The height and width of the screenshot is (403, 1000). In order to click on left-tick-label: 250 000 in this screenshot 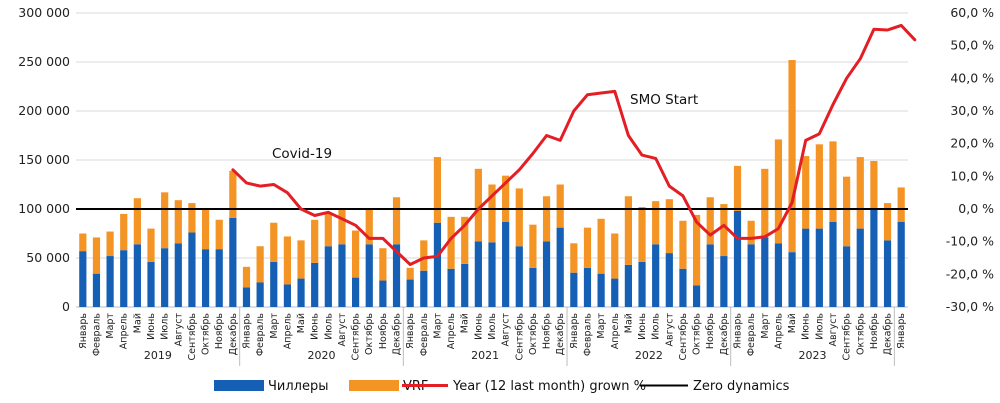, I will do `click(44, 61)`.